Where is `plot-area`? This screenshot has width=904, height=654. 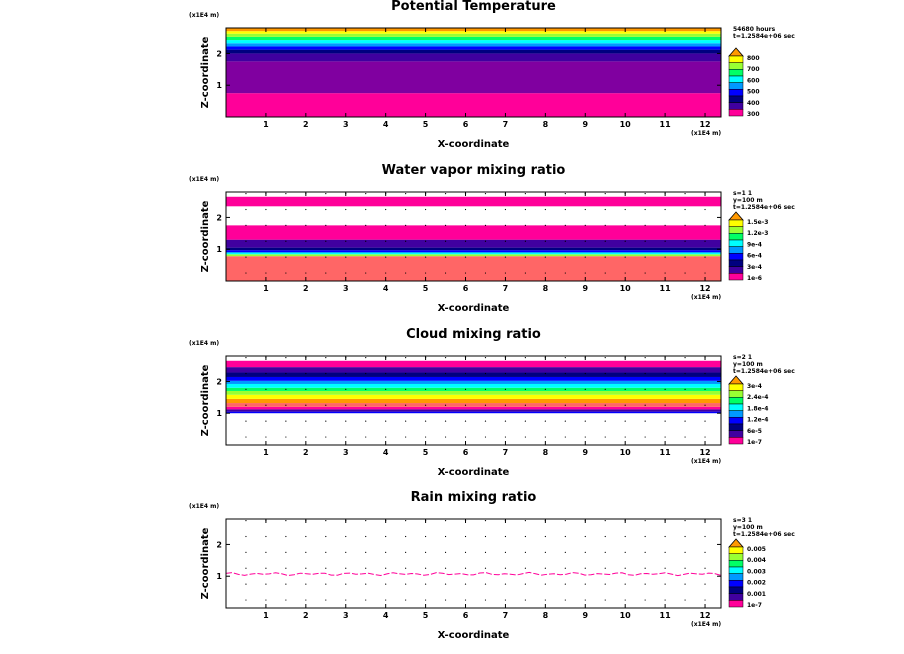 plot-area is located at coordinates (473, 563).